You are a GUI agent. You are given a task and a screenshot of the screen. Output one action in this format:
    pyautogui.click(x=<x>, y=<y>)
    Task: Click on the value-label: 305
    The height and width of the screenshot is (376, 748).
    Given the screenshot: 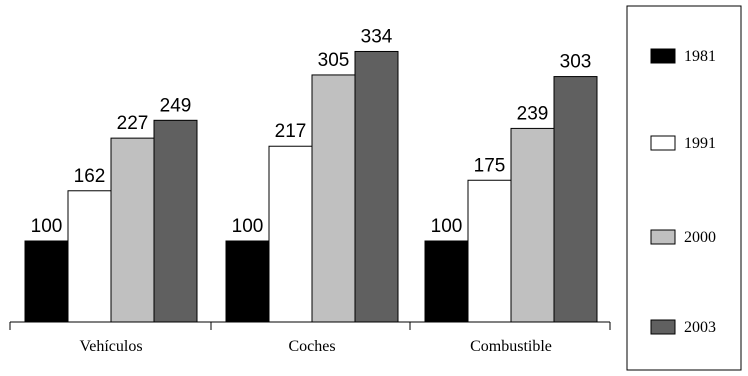 What is the action you would take?
    pyautogui.click(x=334, y=60)
    